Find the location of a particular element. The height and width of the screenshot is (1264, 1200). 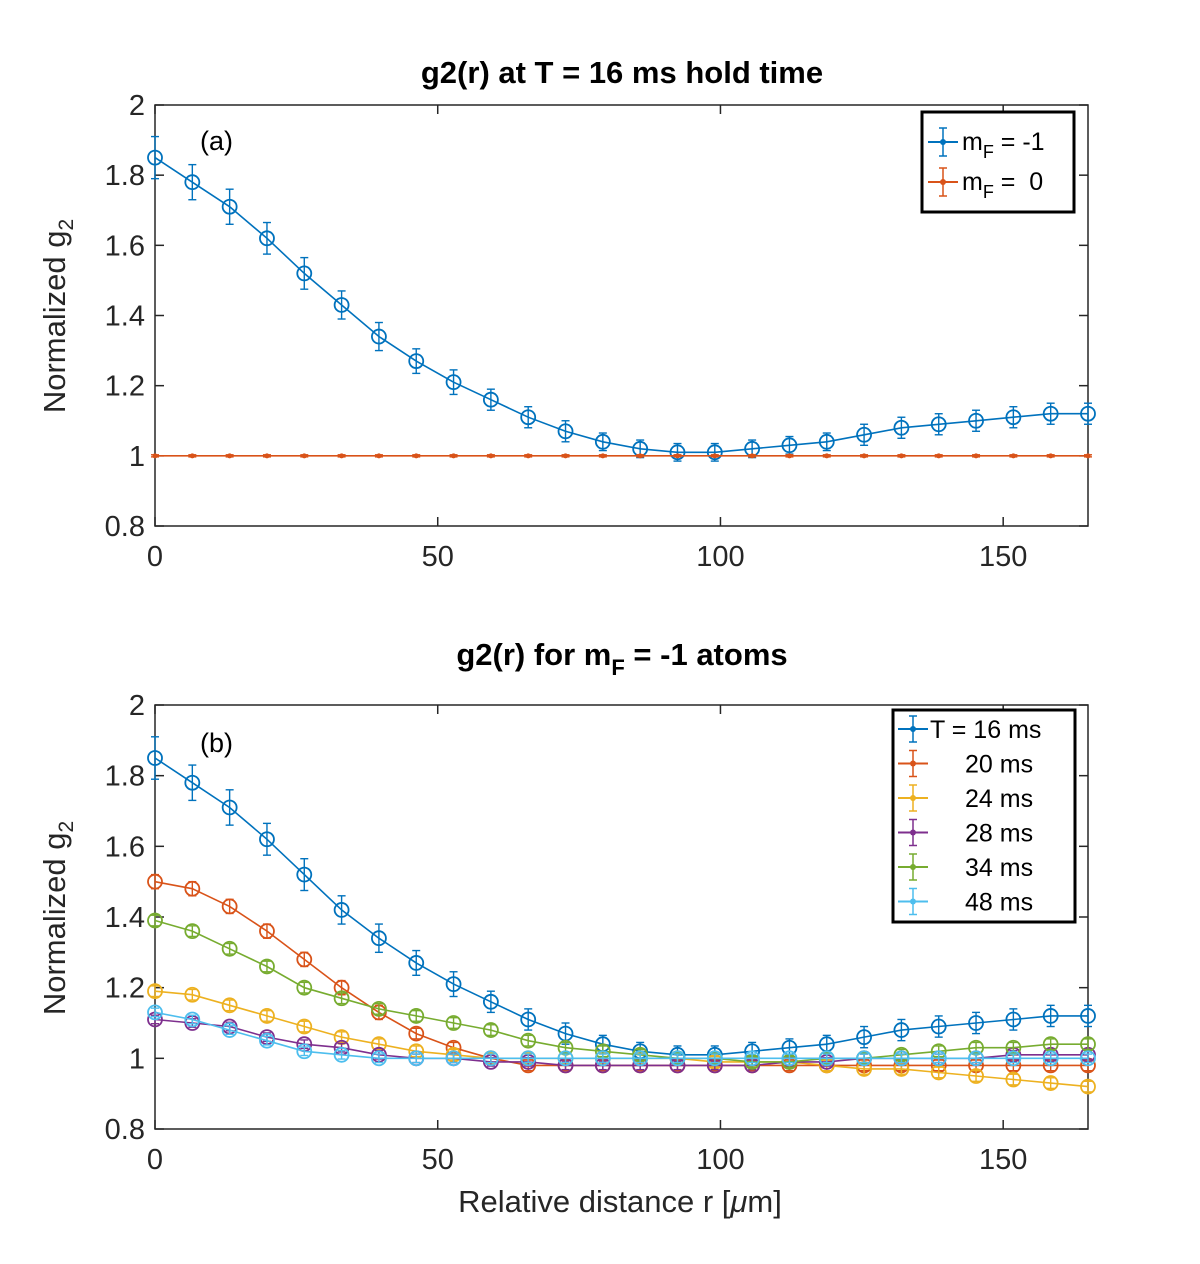

svg-text: mF = 0 is located at coordinates (1002, 185).